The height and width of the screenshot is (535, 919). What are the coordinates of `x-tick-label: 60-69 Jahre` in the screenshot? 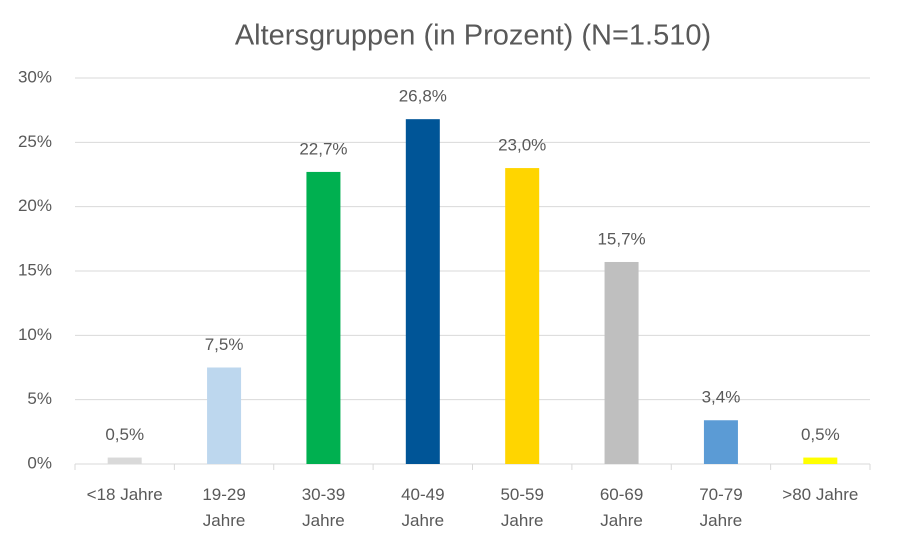 It's located at (621, 507).